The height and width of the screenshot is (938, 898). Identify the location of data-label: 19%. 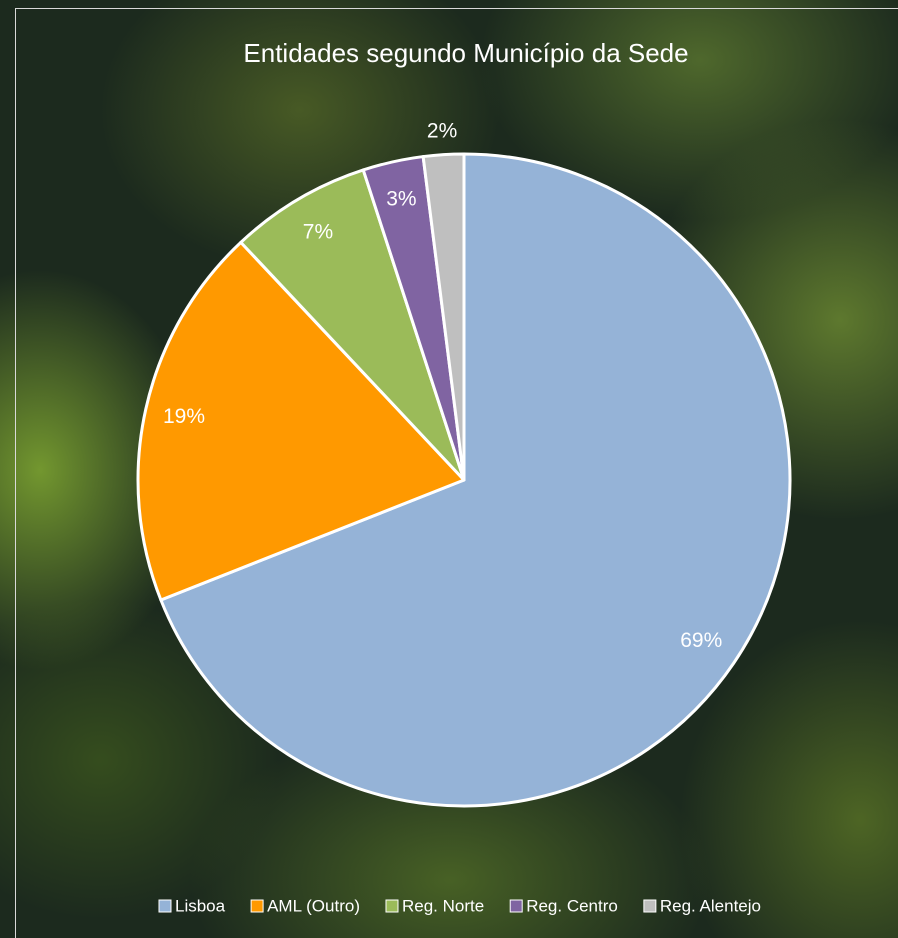
(184, 416).